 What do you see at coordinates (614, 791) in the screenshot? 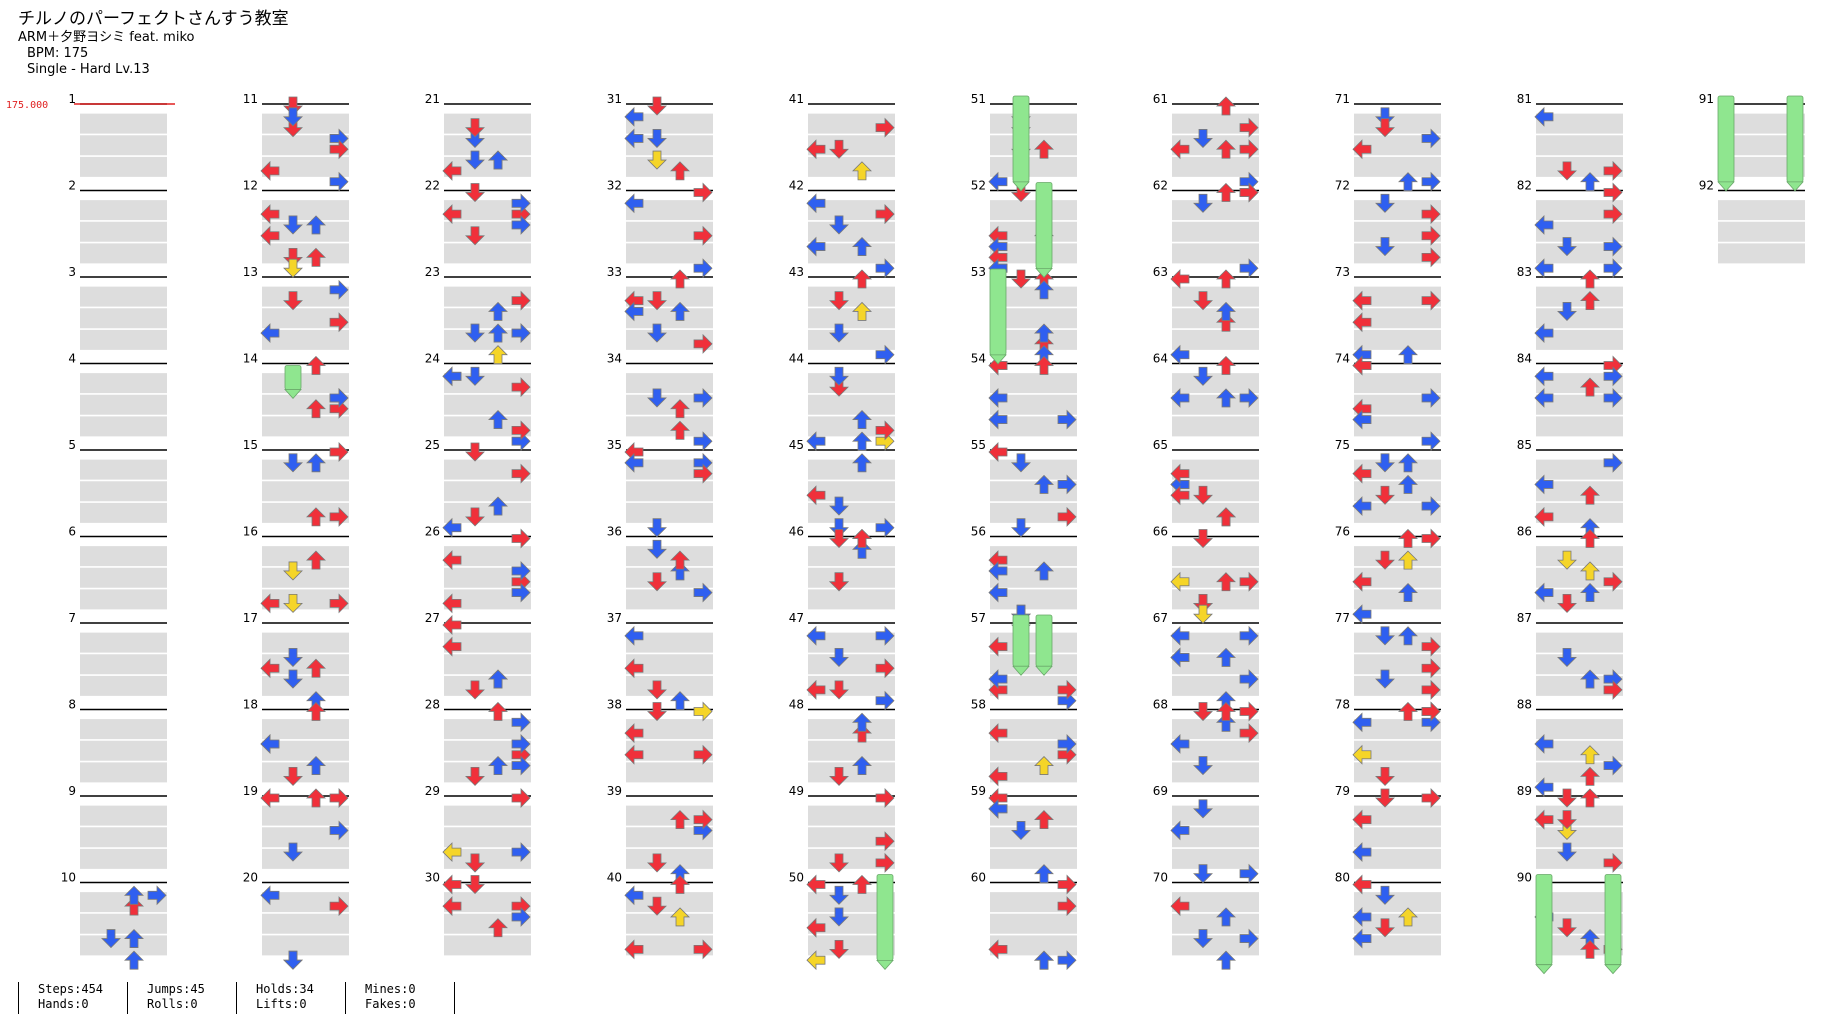
I see `measure-number: 39` at bounding box center [614, 791].